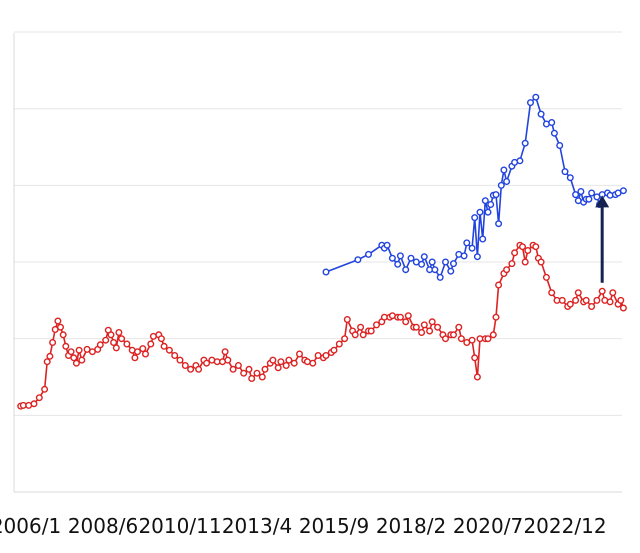 This screenshot has height=553, width=640. I want to click on x-tick-label-6: 2020/7, so click(488, 526).